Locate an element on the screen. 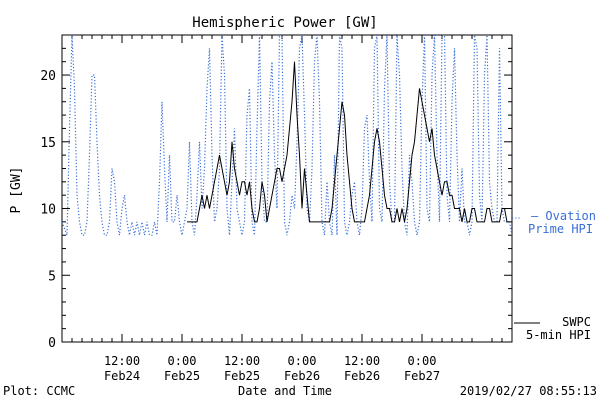 This screenshot has width=600, height=400. x-tick-date: Feb27 is located at coordinates (422, 376).